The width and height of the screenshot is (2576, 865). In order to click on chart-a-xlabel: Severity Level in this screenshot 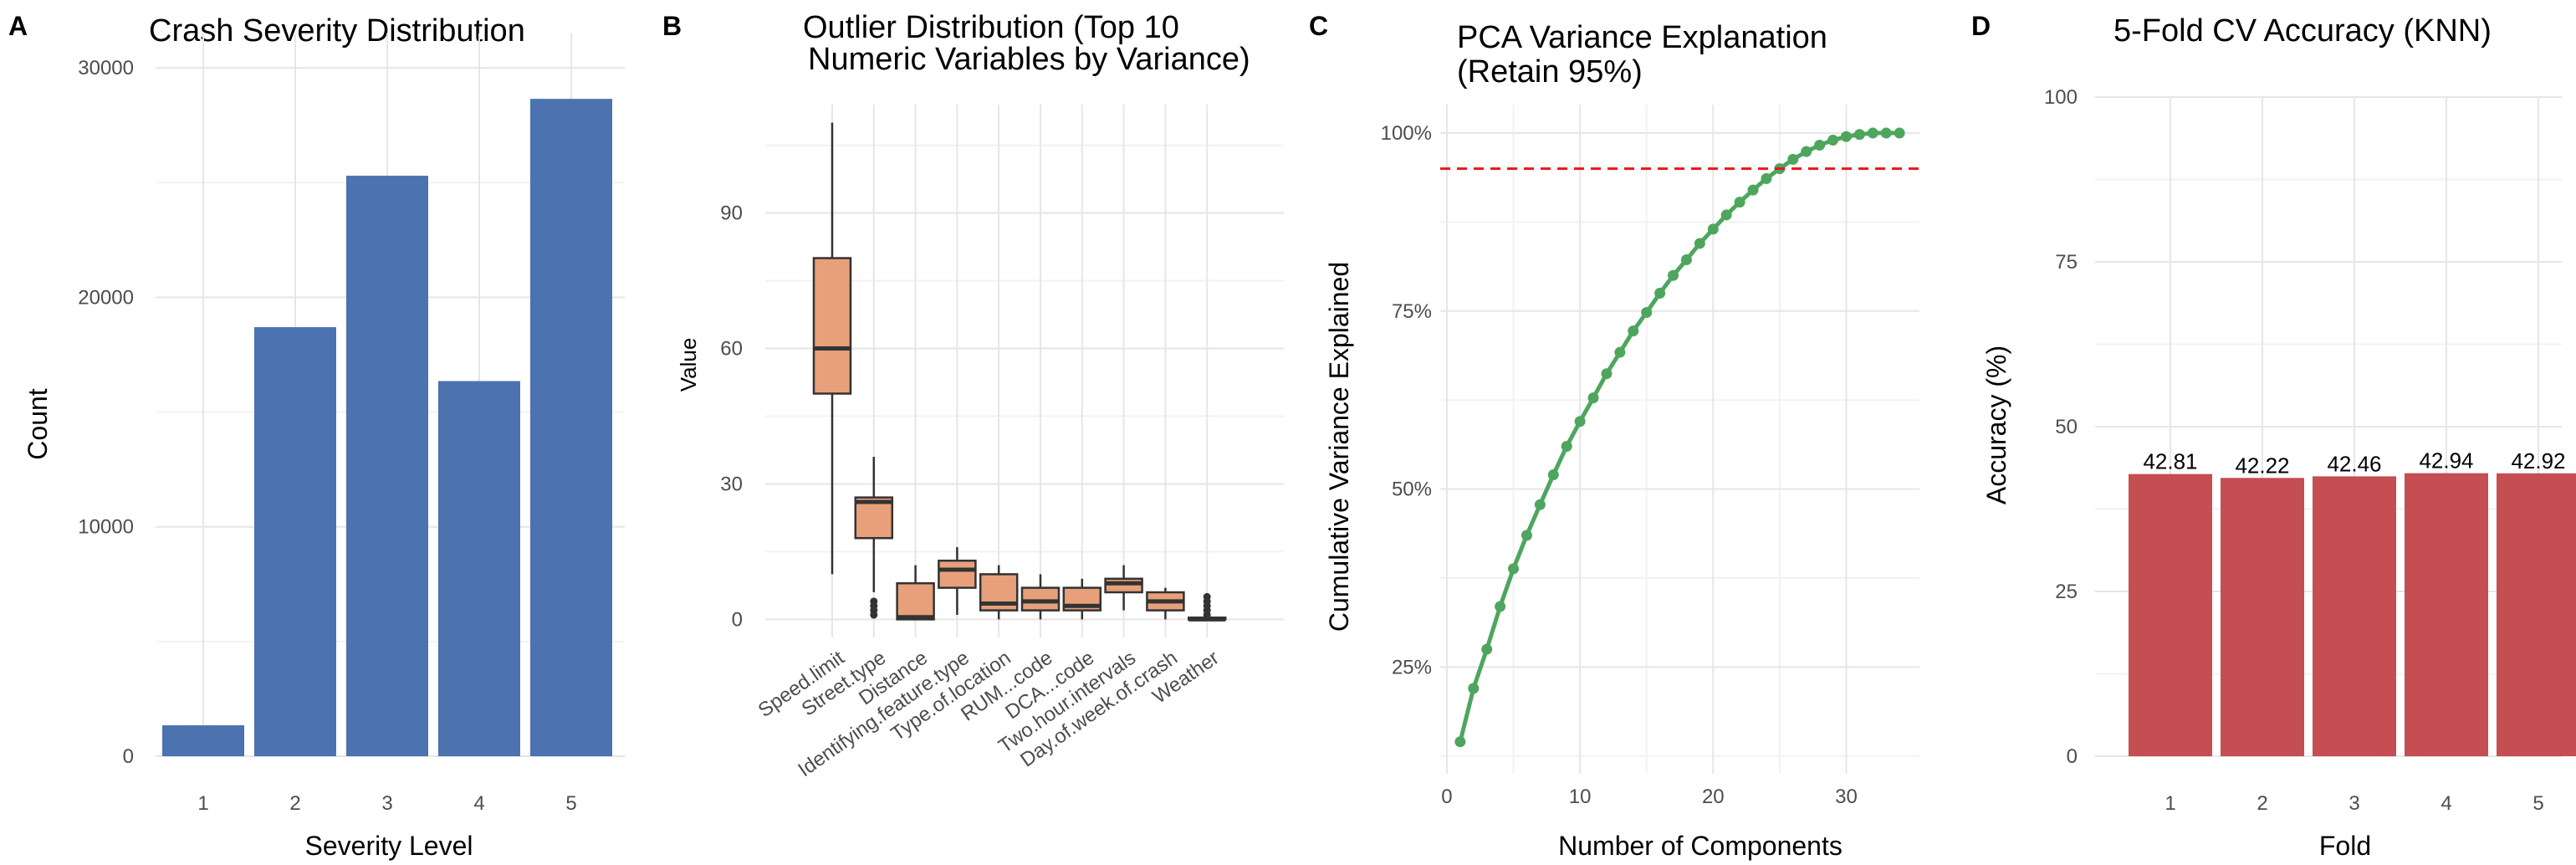, I will do `click(389, 846)`.